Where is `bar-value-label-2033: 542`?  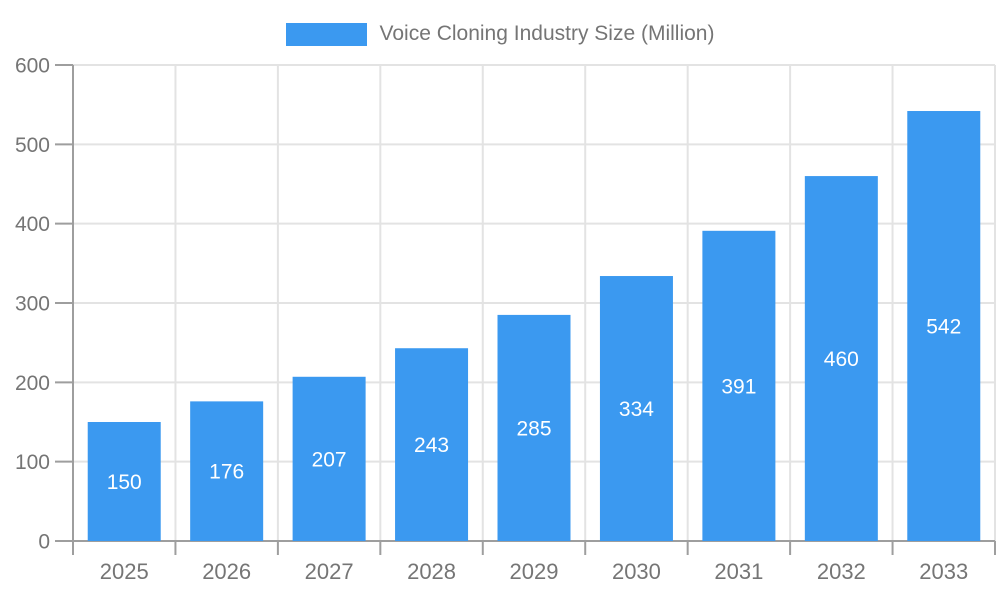 bar-value-label-2033: 542 is located at coordinates (943, 327).